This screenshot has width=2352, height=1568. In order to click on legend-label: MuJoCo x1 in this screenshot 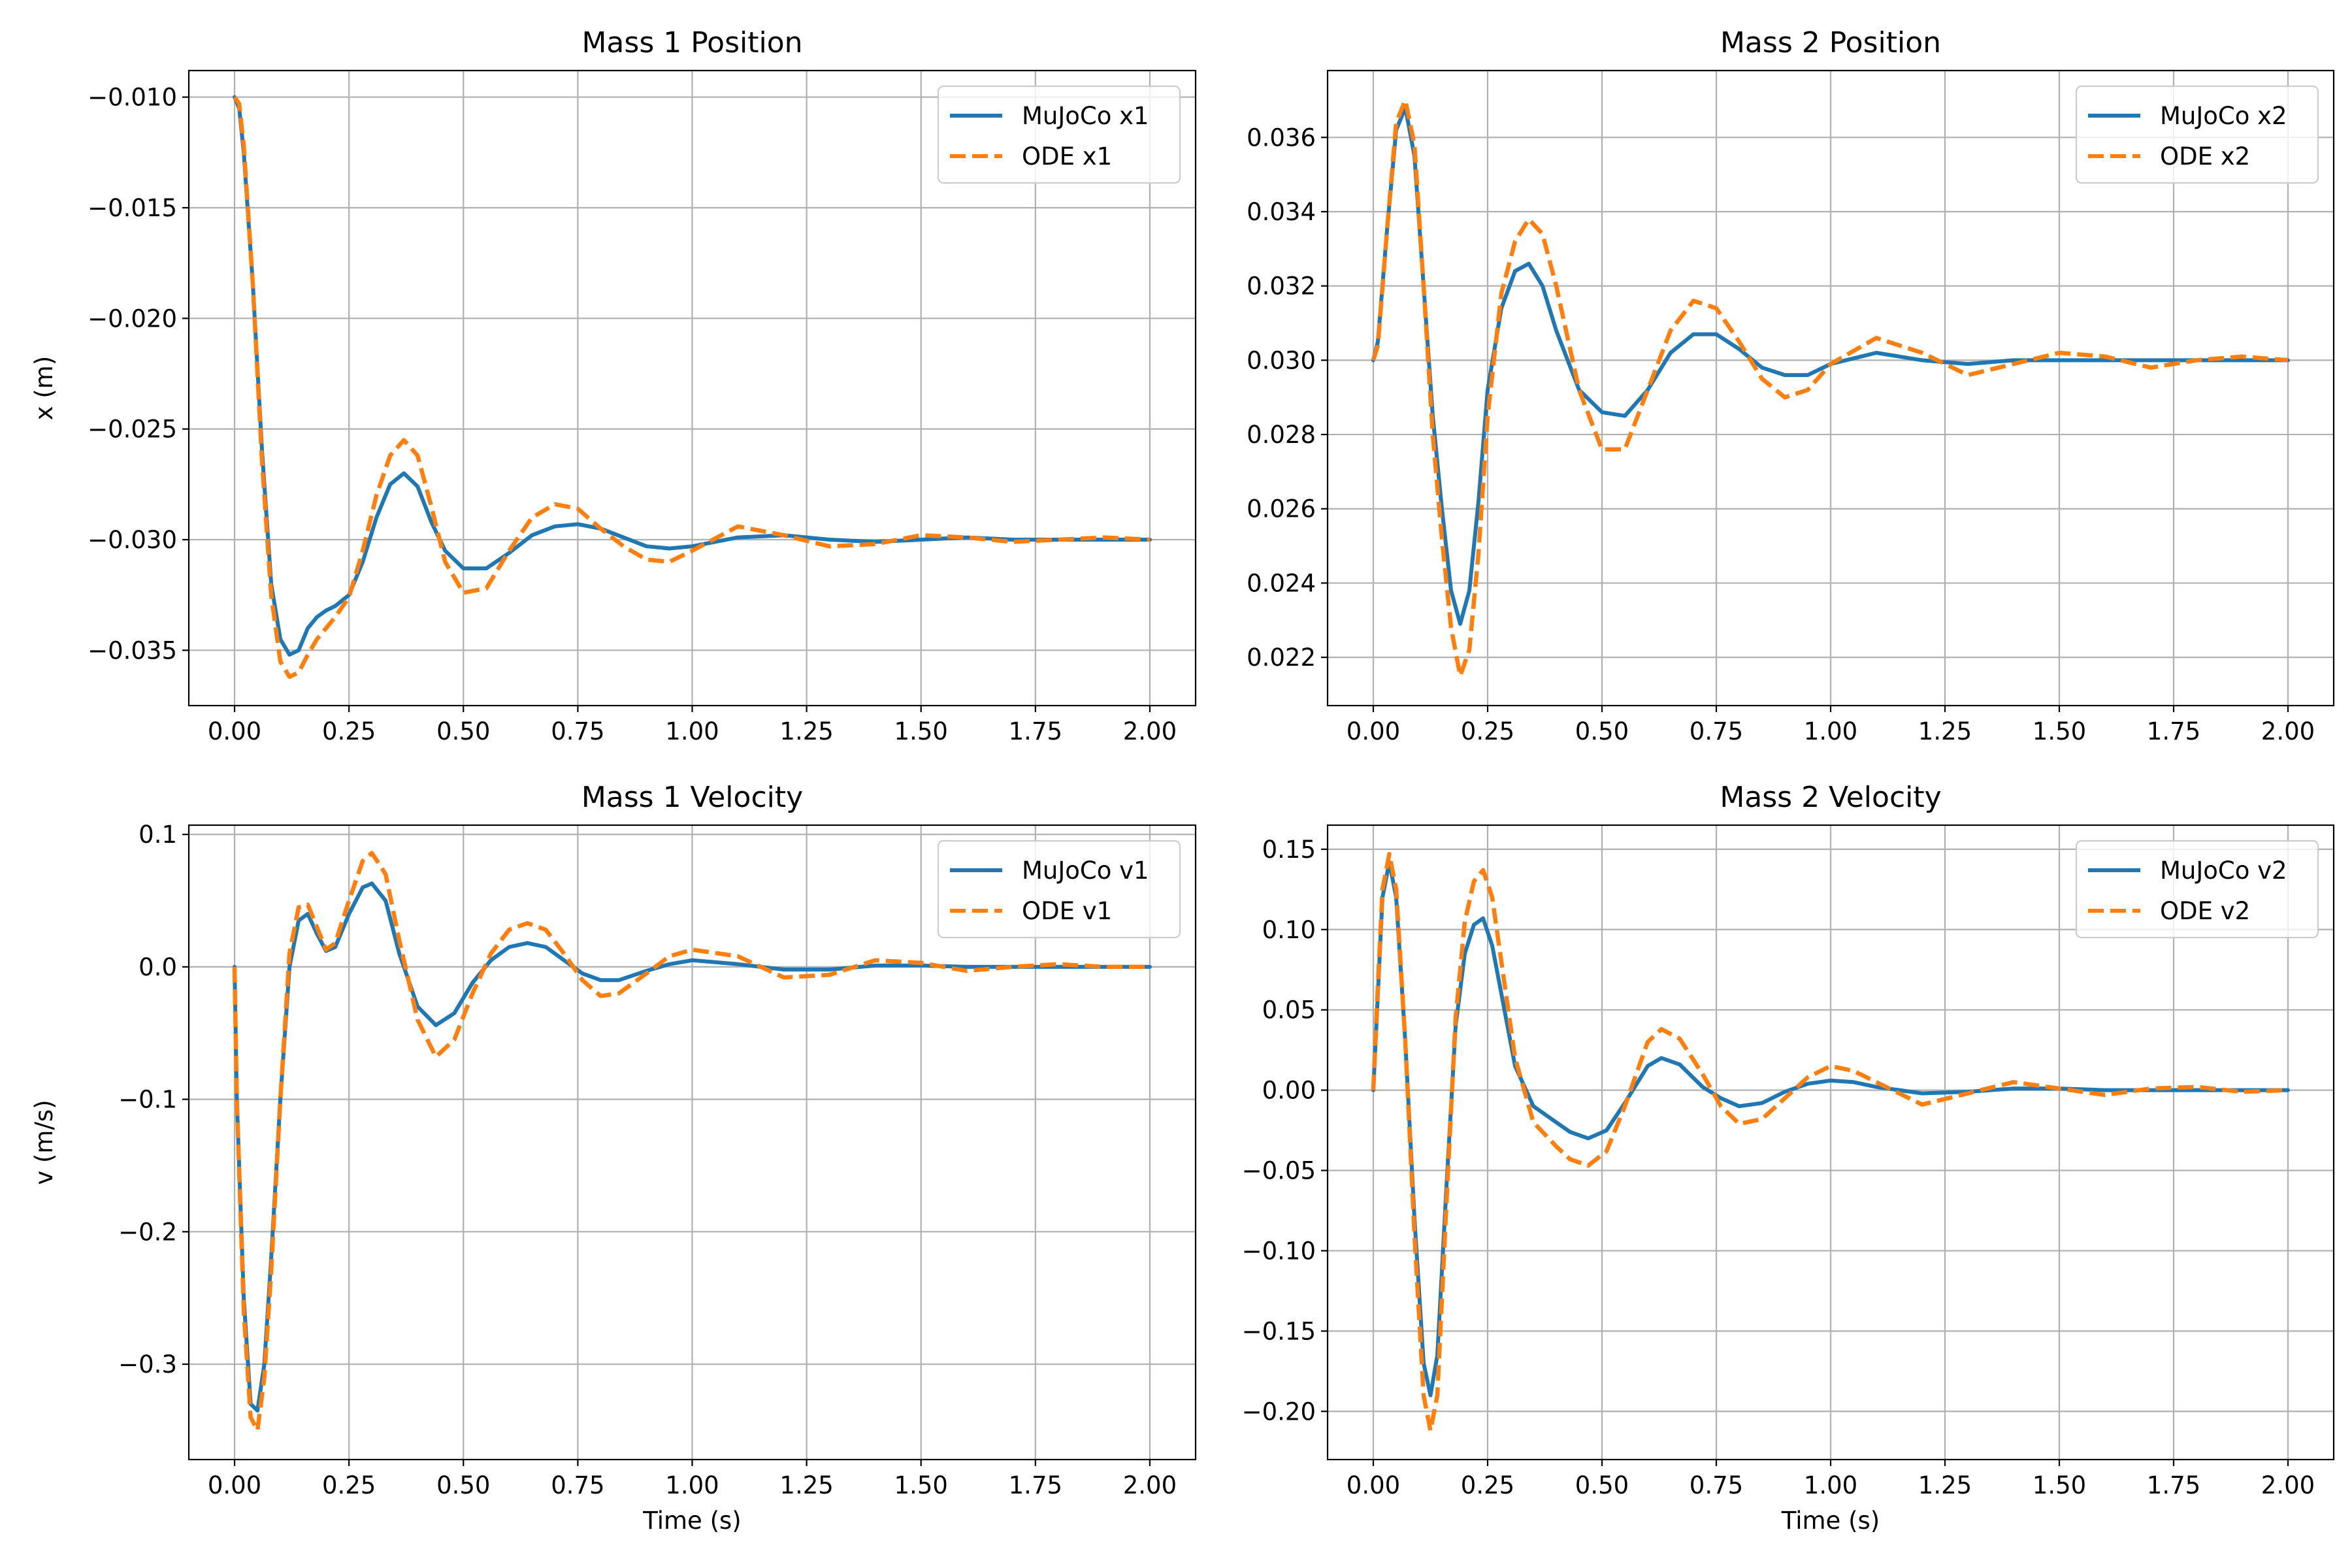, I will do `click(1085, 116)`.